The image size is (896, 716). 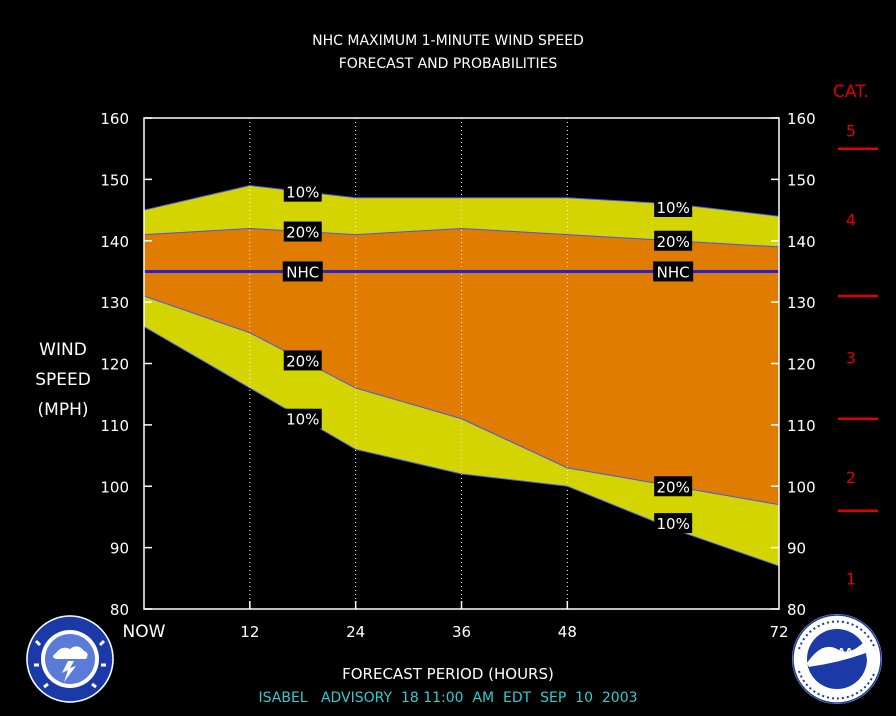 What do you see at coordinates (249, 632) in the screenshot?
I see `x-tick-label-12: 12` at bounding box center [249, 632].